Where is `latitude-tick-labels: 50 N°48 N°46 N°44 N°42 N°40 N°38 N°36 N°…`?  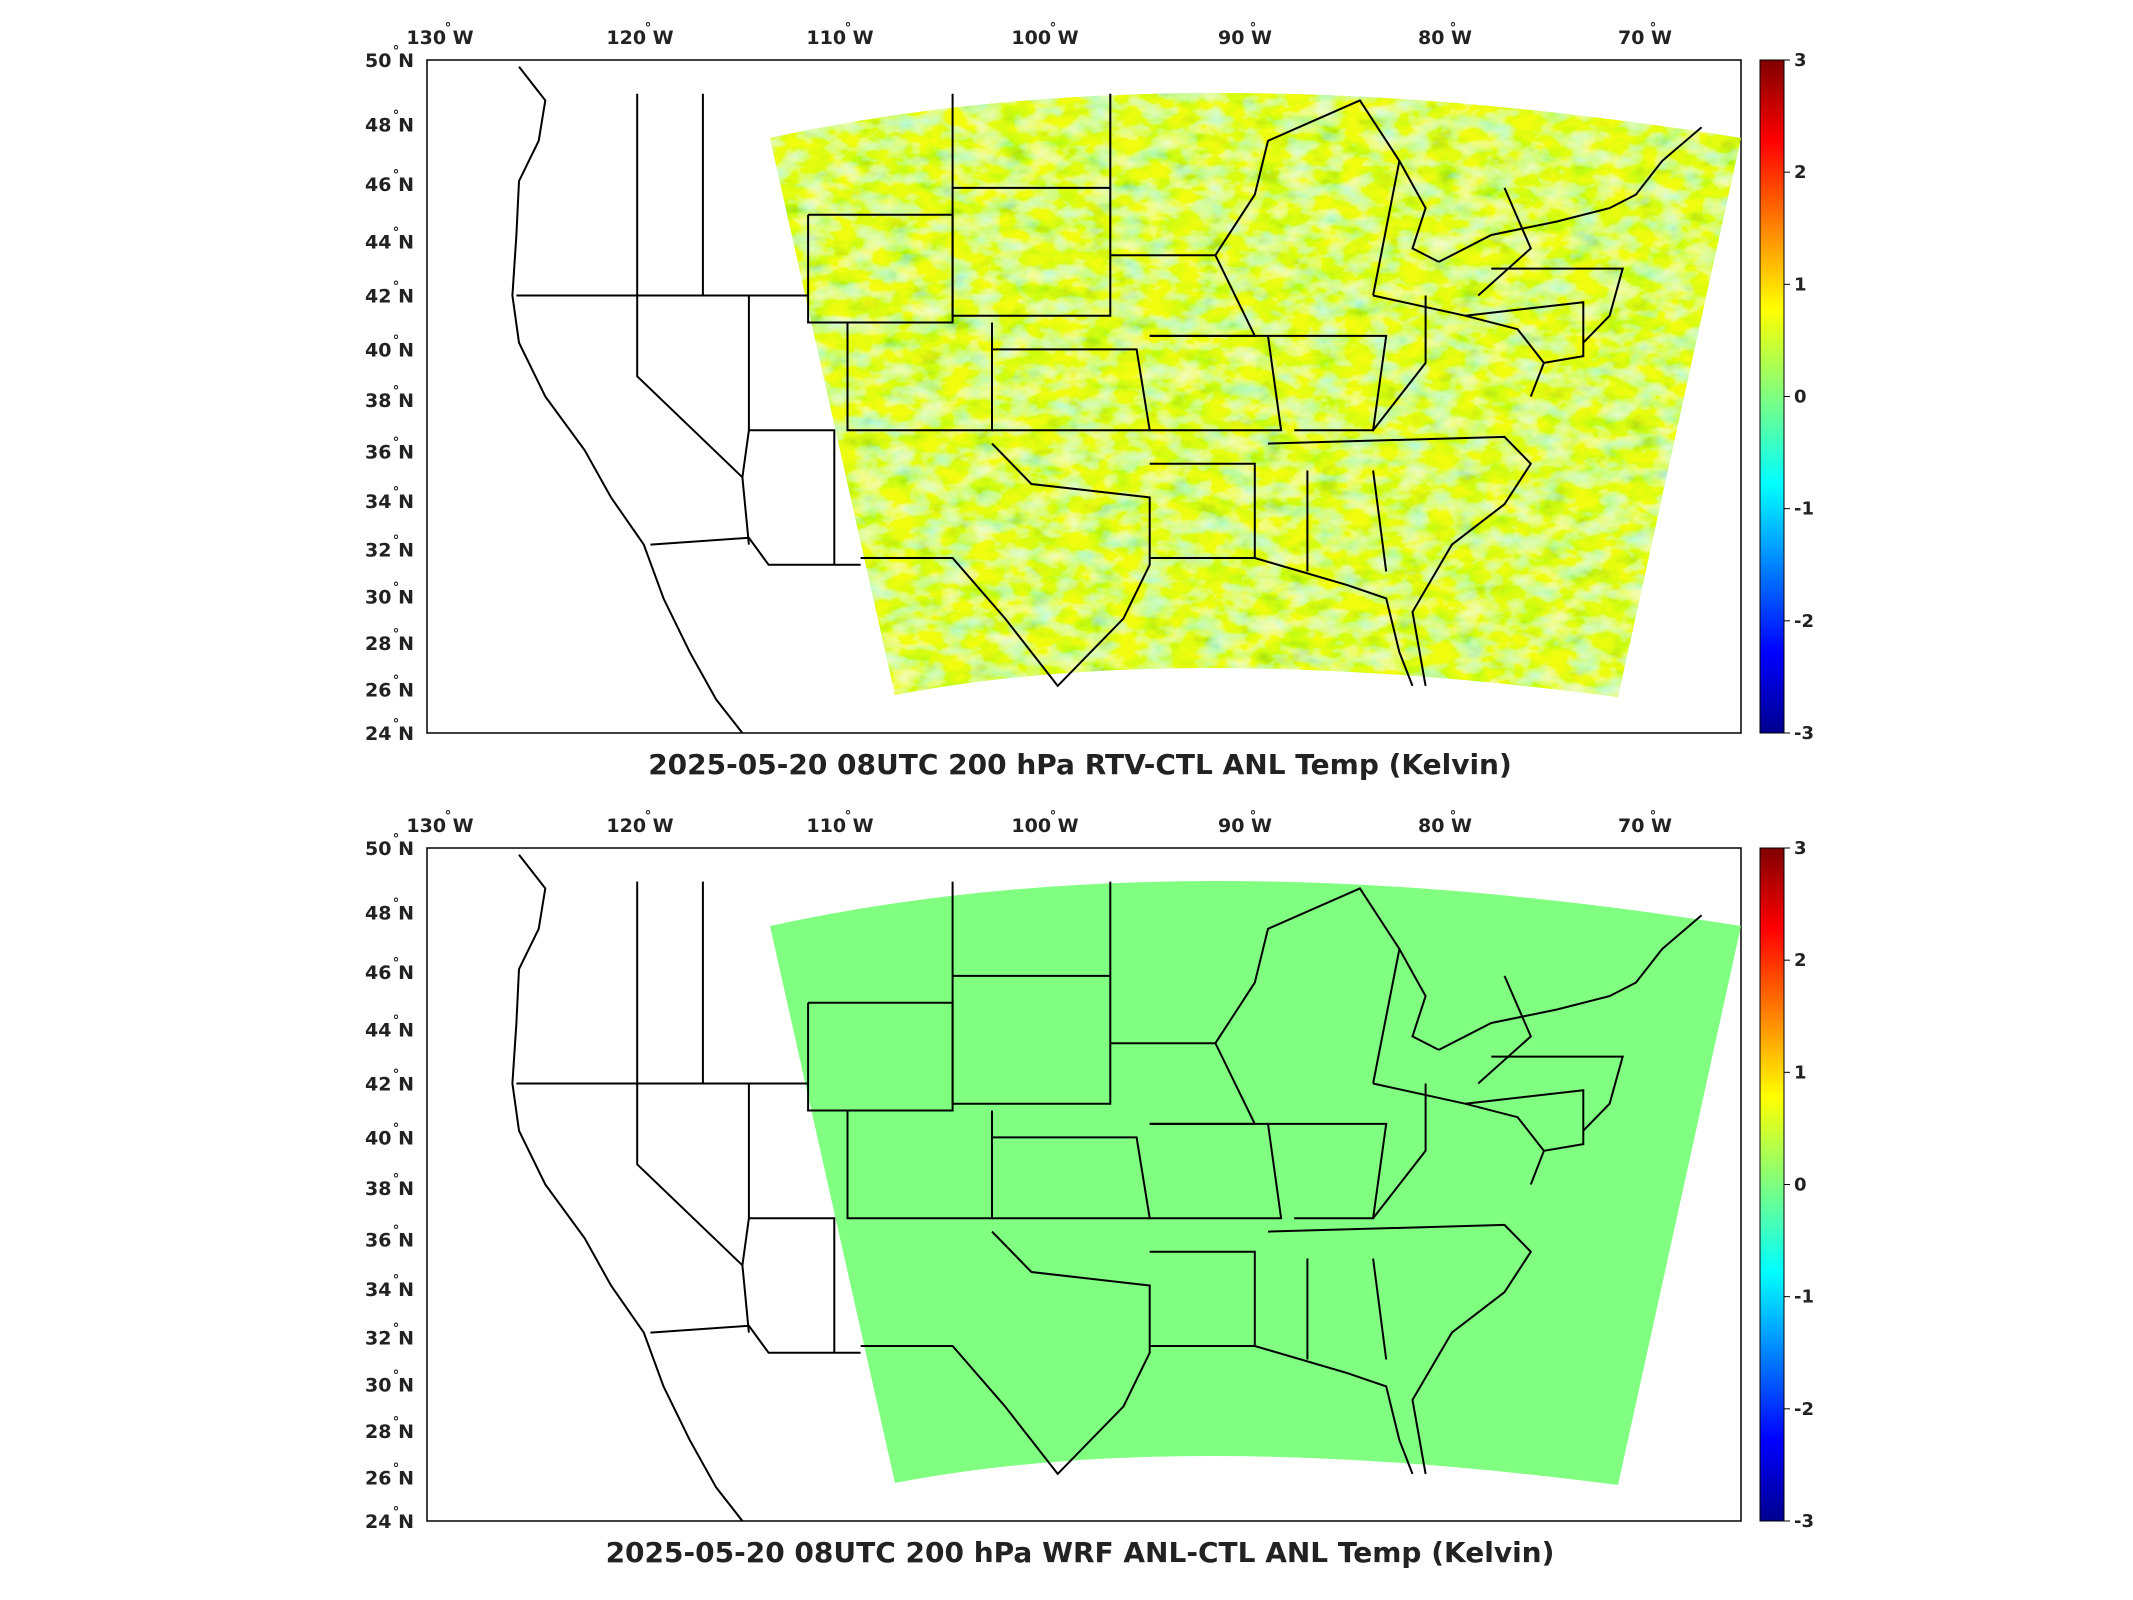 latitude-tick-labels: 50 N°48 N°46 N°44 N°42 N°40 N°38 N°36 N°… is located at coordinates (389, 1182).